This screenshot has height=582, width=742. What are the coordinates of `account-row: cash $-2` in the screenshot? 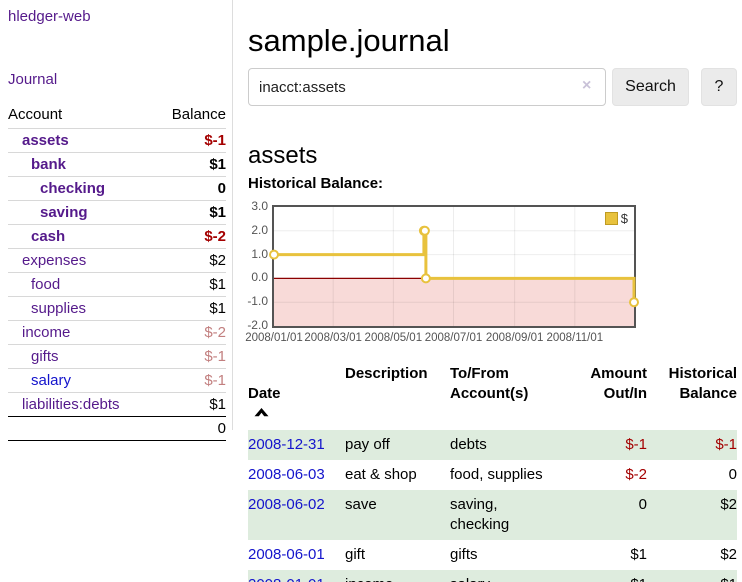 It's located at (117, 236).